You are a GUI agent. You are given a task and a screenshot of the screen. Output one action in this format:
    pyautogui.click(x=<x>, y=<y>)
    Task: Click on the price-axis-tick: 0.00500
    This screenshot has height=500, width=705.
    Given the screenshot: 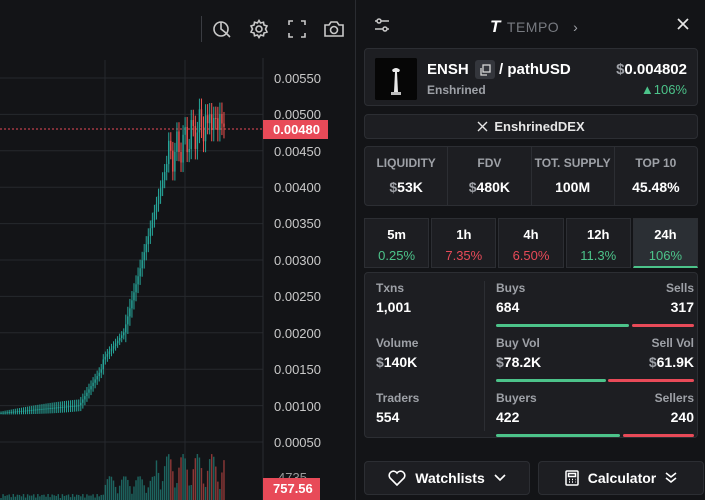 What is the action you would take?
    pyautogui.click(x=297, y=114)
    